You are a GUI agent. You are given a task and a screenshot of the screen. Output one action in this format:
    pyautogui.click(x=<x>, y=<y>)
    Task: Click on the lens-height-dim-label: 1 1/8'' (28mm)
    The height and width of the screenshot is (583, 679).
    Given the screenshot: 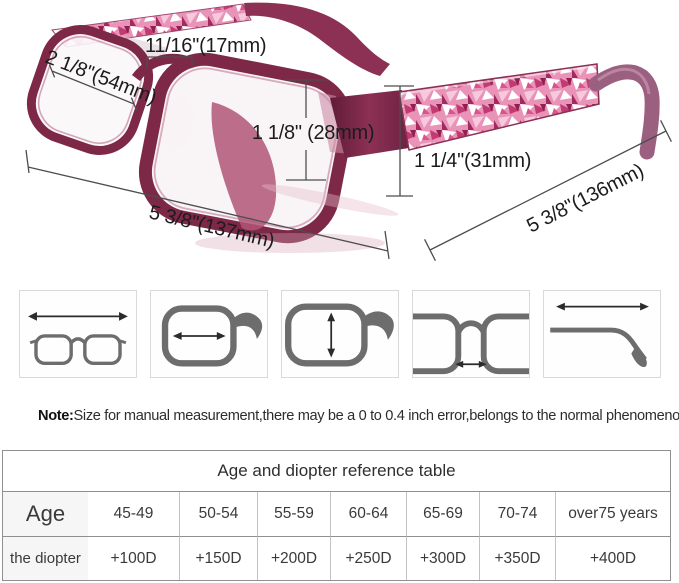 What is the action you would take?
    pyautogui.click(x=313, y=133)
    